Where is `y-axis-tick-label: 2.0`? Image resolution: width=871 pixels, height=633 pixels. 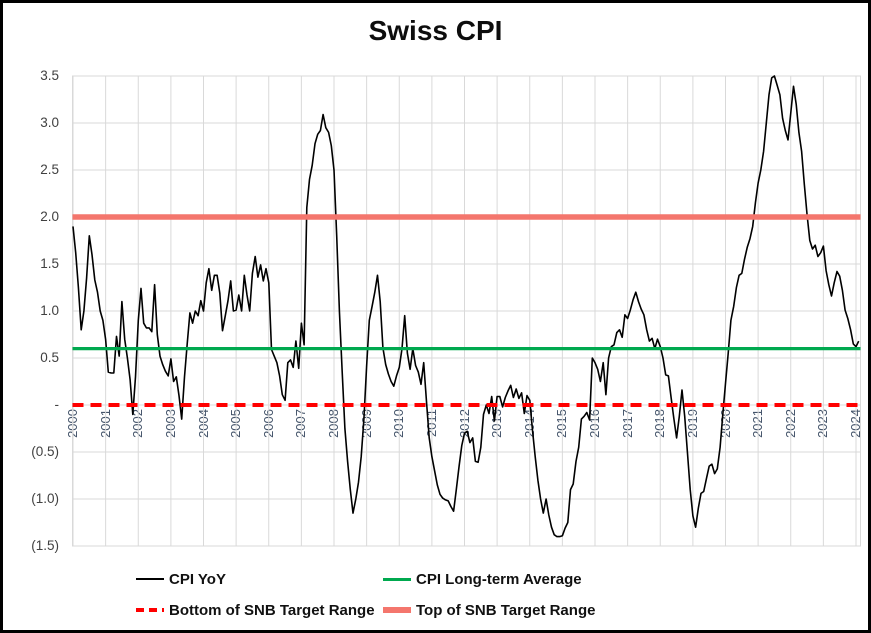 y-axis-tick-label: 2.0 is located at coordinates (49, 216).